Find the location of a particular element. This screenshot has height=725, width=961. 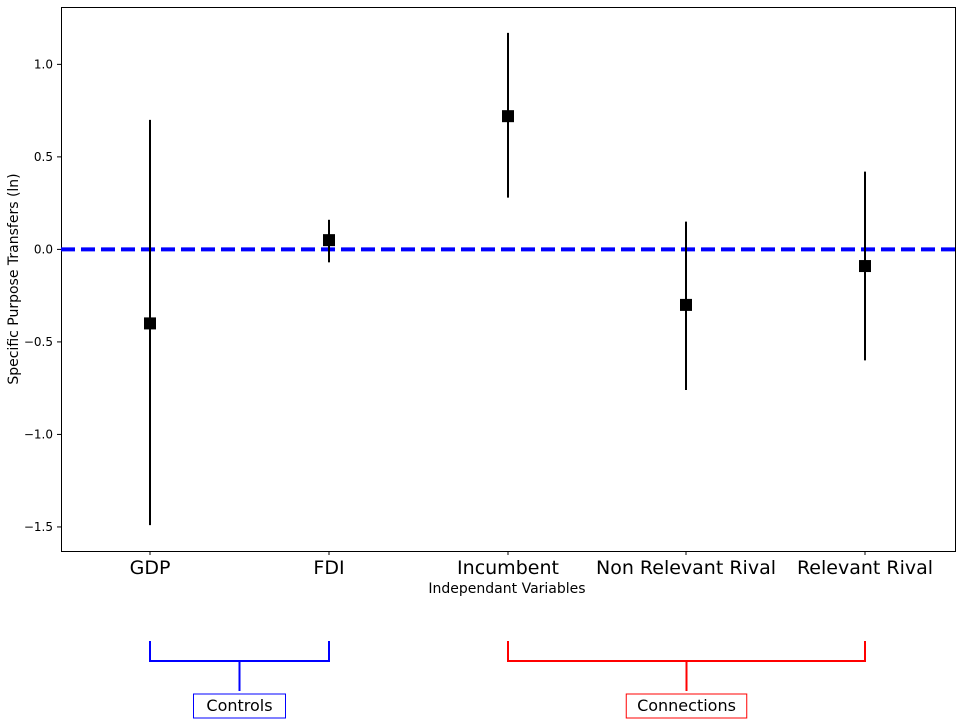

group-label: Controls is located at coordinates (239, 705).